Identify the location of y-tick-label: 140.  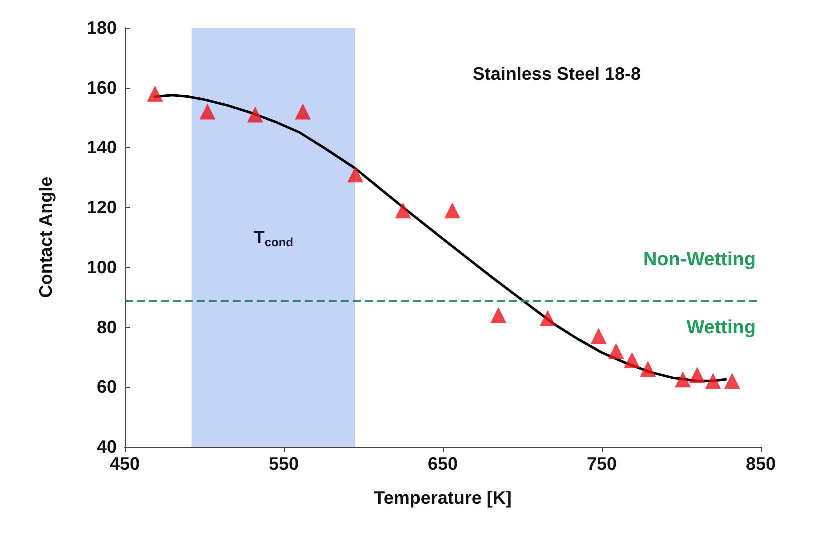
(101, 148).